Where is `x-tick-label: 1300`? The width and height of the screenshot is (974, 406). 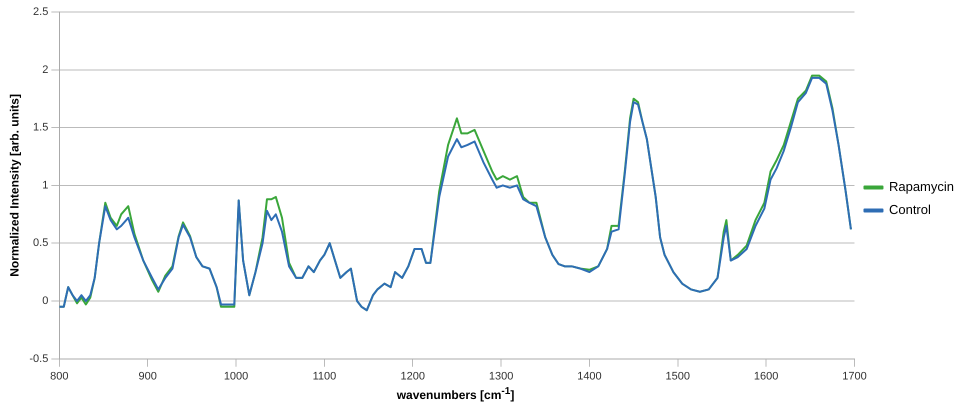 x-tick-label: 1300 is located at coordinates (501, 376).